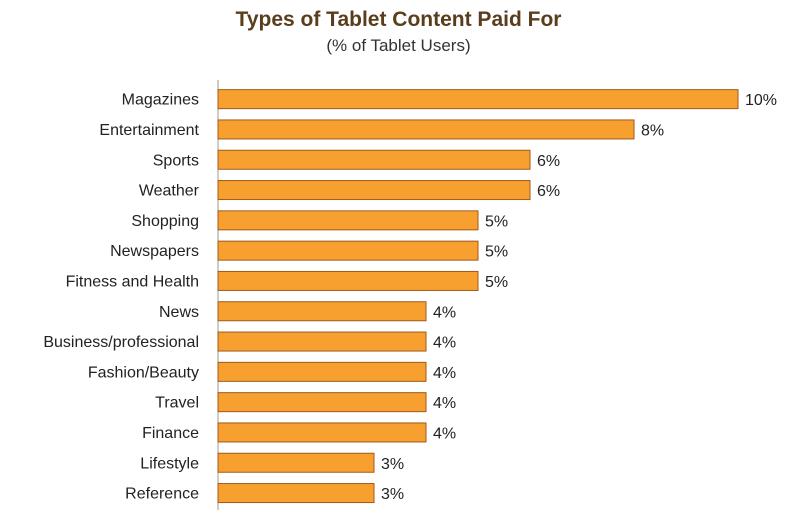  I want to click on category-label: Entertainment, so click(149, 130).